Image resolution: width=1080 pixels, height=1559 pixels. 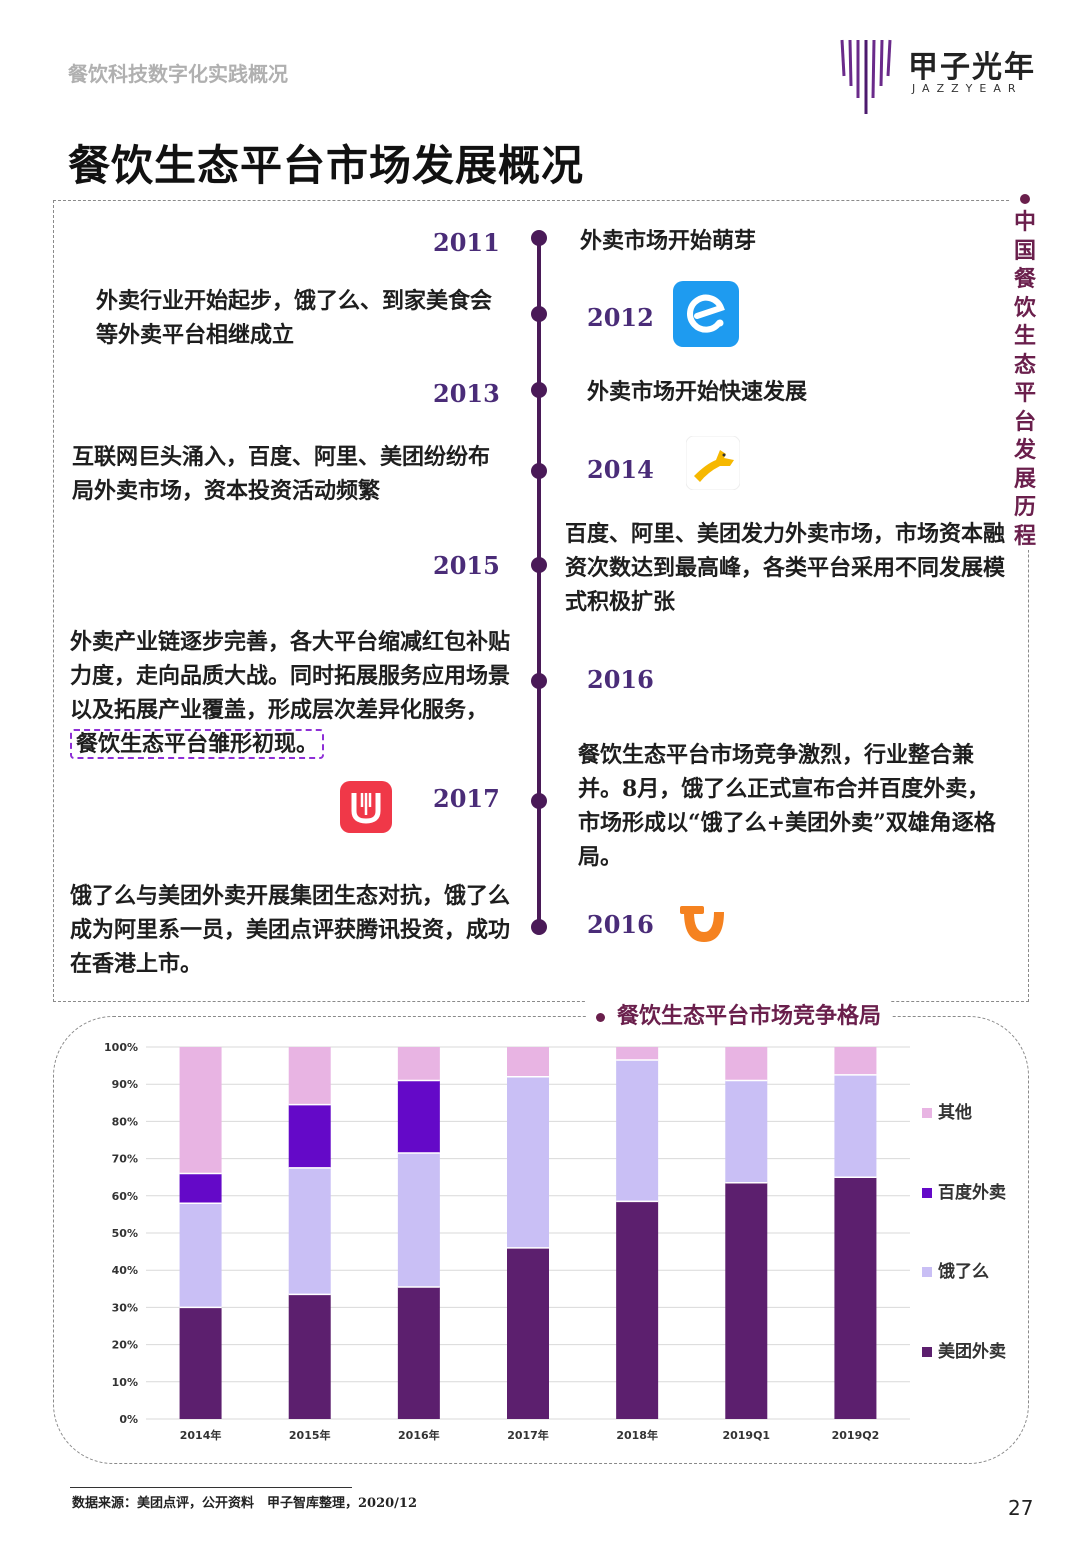 What do you see at coordinates (125, 1084) in the screenshot?
I see `y-tick-label: 90%` at bounding box center [125, 1084].